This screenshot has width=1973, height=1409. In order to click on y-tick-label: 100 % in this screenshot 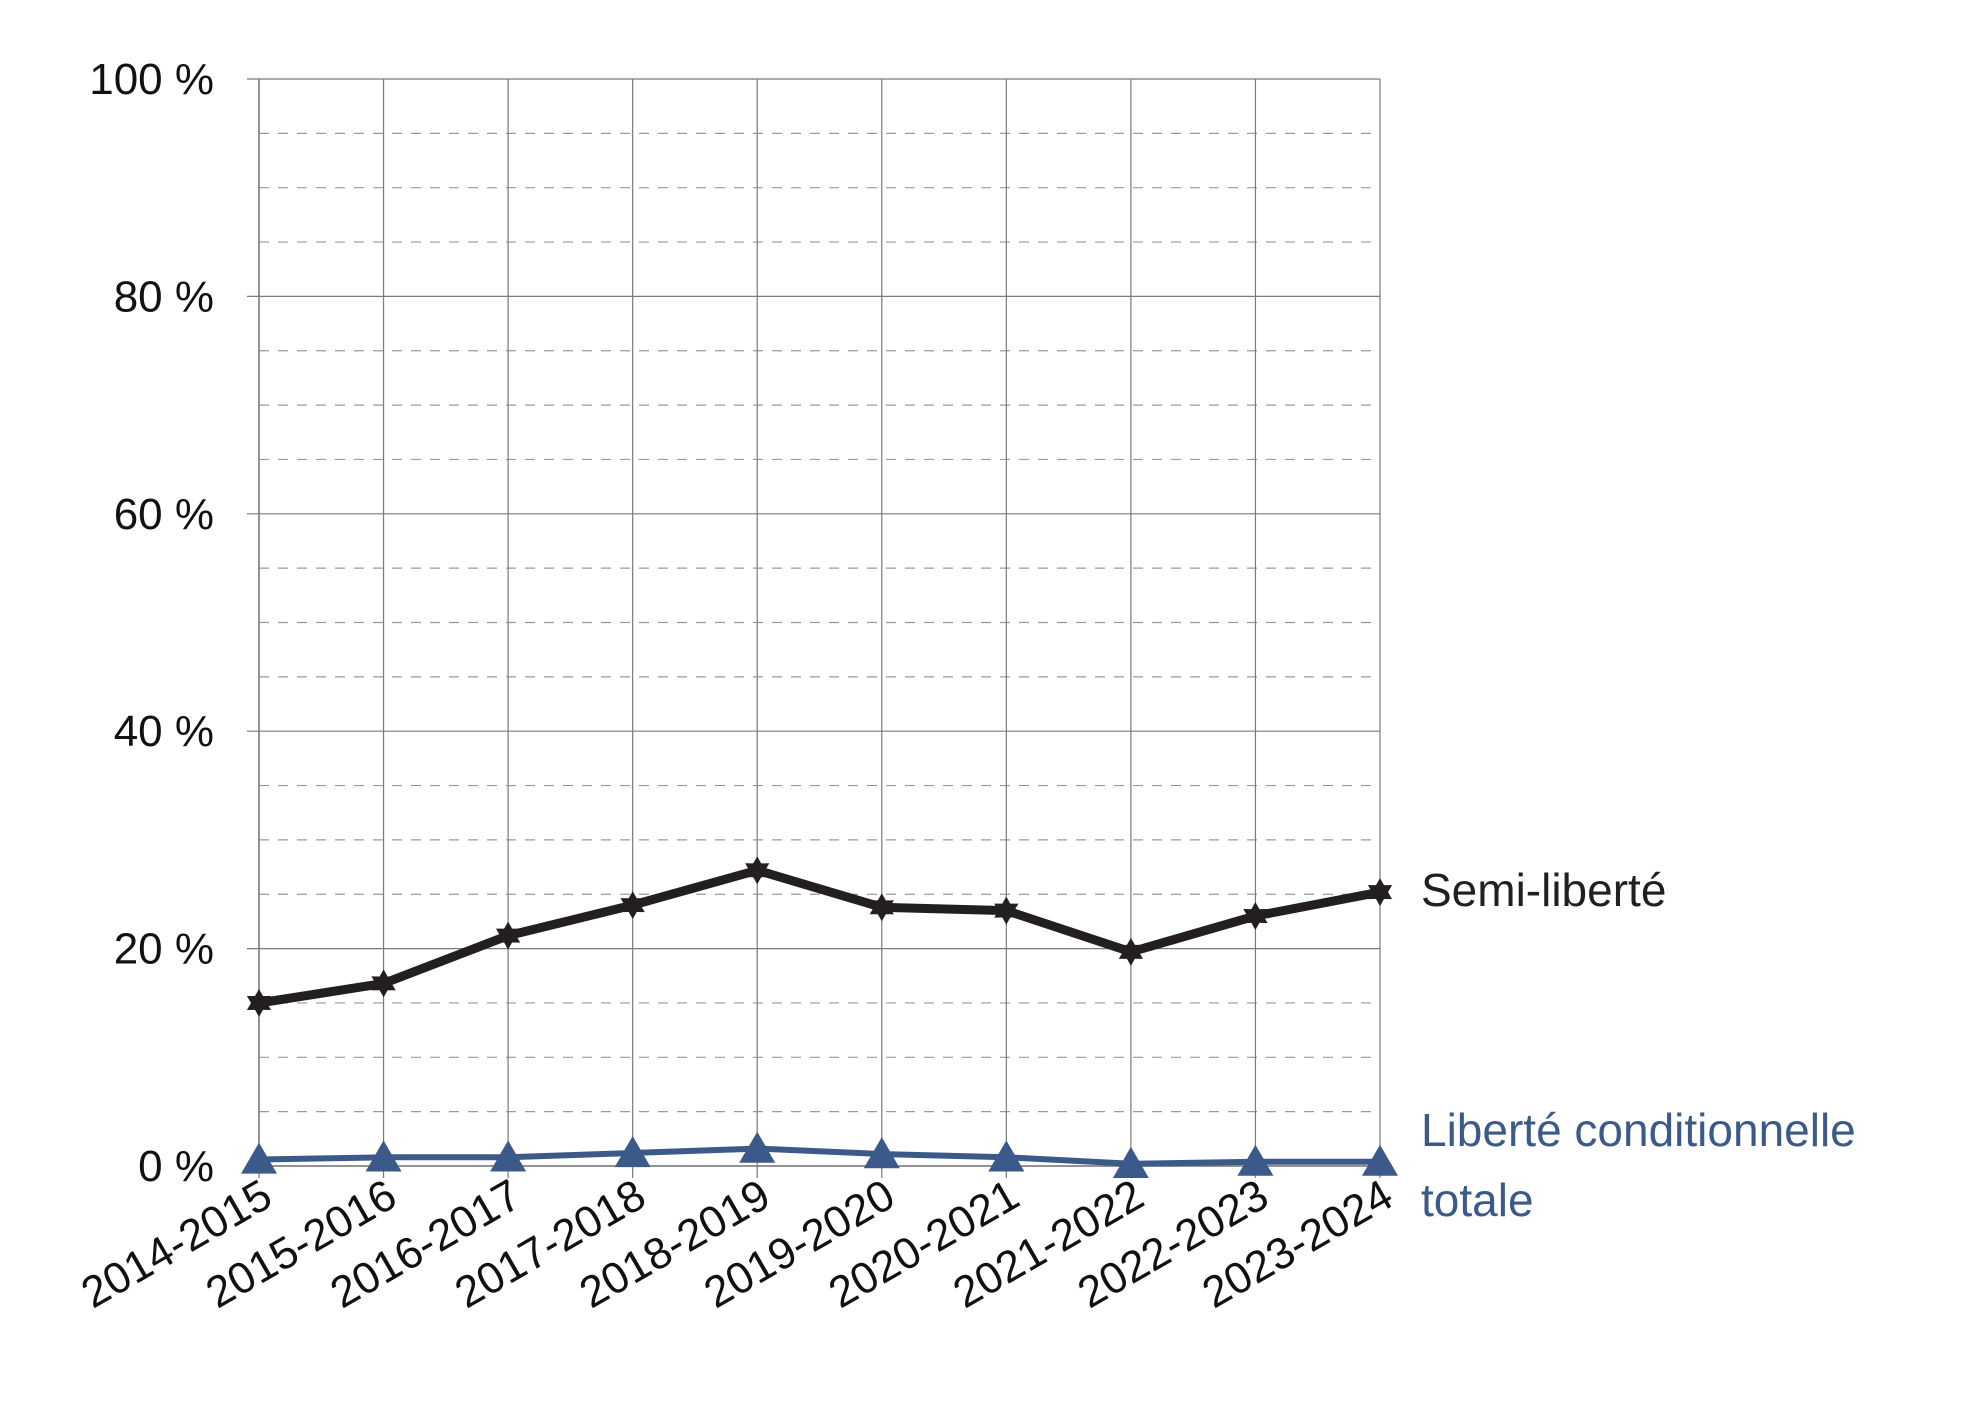, I will do `click(151, 79)`.